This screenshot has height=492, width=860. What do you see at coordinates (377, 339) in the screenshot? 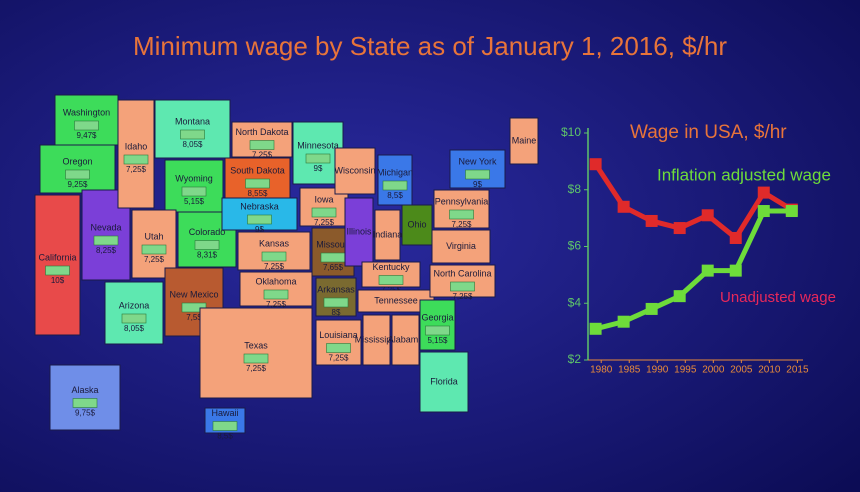
I see `state-name: Mississippi` at bounding box center [377, 339].